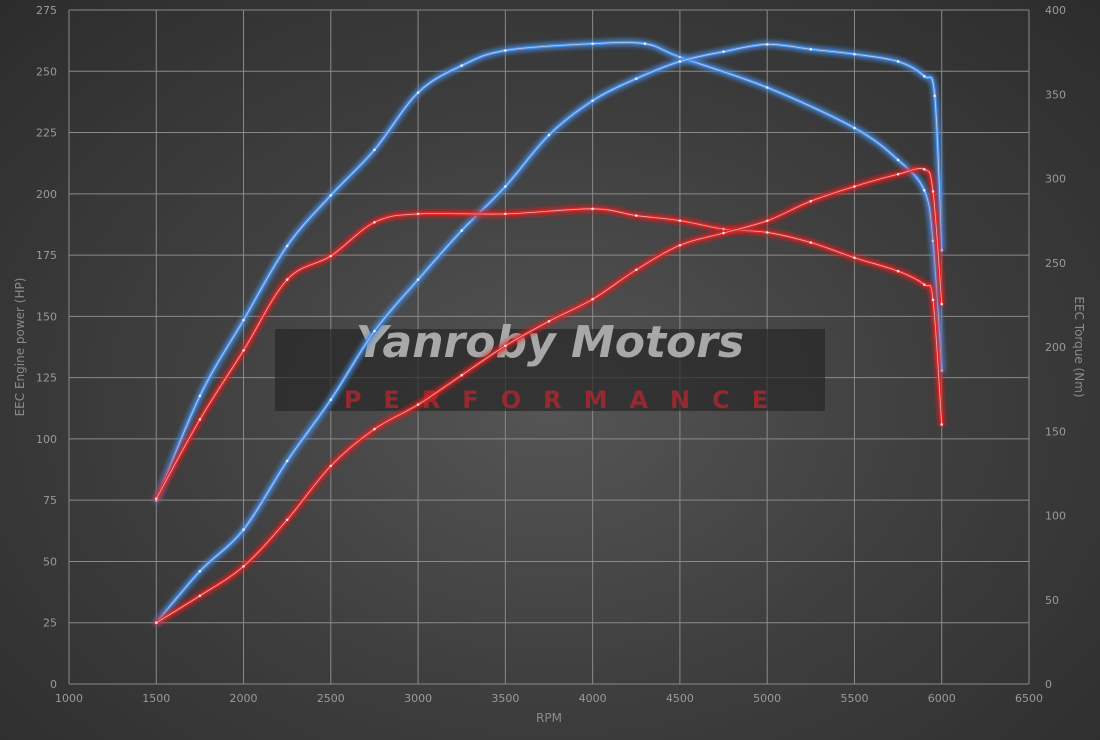  I want to click on x-tick-label: 6500, so click(1029, 698).